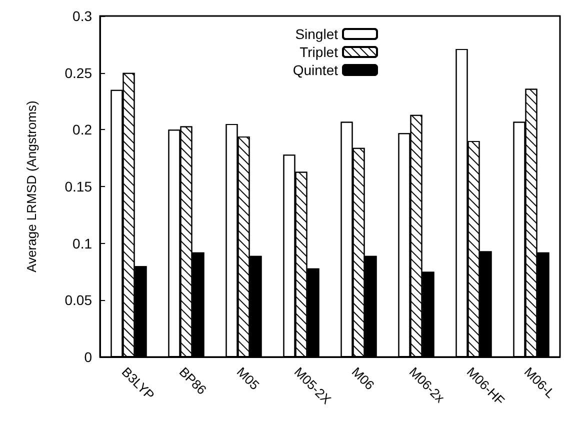 This screenshot has width=568, height=423. Describe the element at coordinates (319, 52) in the screenshot. I see `legend-label: Triplet` at that location.